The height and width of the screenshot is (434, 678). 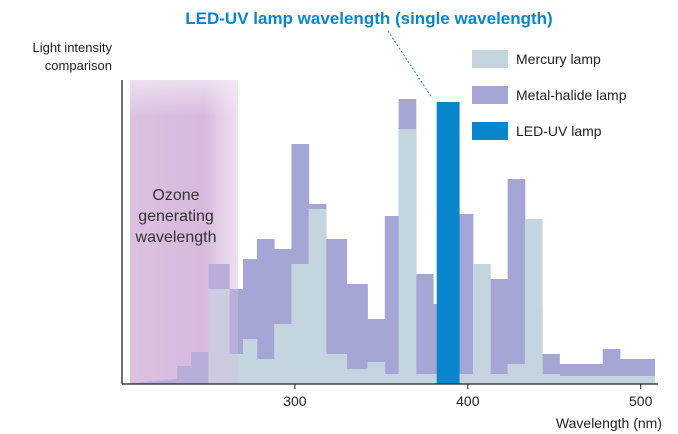 I want to click on x-ticks-layer: 300 400 500, so click(x=468, y=396).